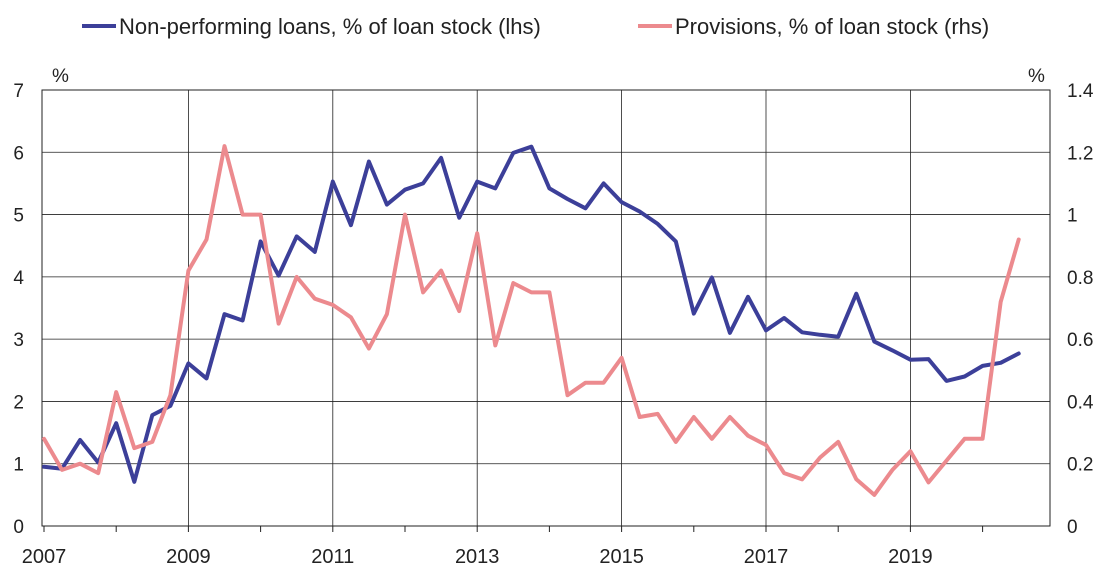 This screenshot has height=569, width=1107. I want to click on left-y-tick-label: 3, so click(18, 340).